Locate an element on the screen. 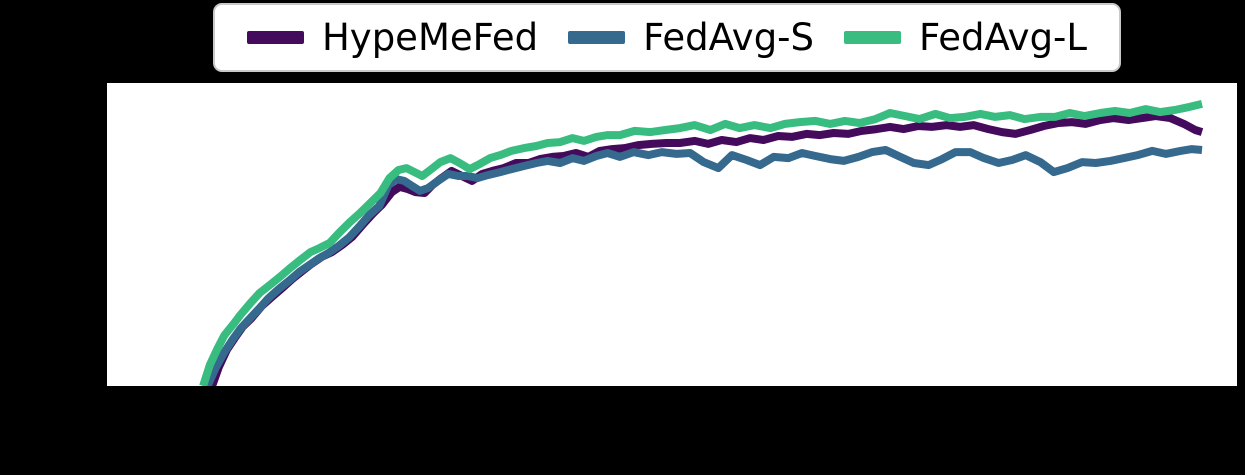  legend-item-hypemefed: HypeMeFed is located at coordinates (392, 37).